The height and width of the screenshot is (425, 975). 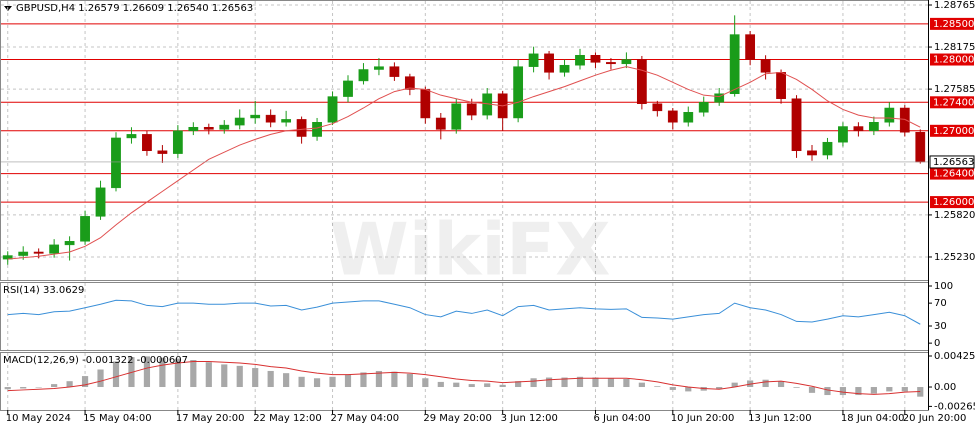 What do you see at coordinates (943, 286) in the screenshot?
I see `y-tick-label: 100` at bounding box center [943, 286].